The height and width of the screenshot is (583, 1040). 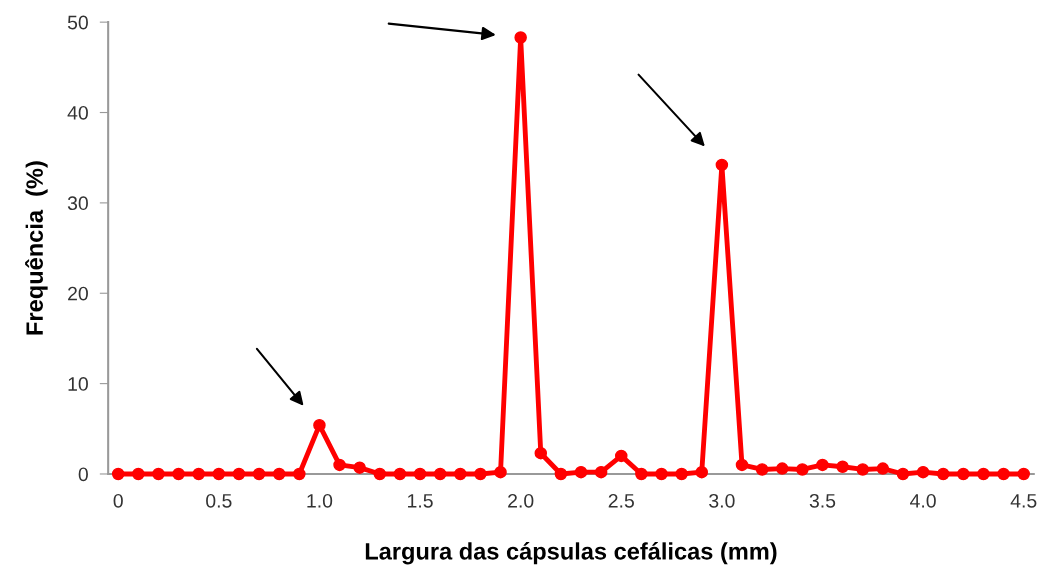 What do you see at coordinates (521, 500) in the screenshot?
I see `x-tick-label: 2.0` at bounding box center [521, 500].